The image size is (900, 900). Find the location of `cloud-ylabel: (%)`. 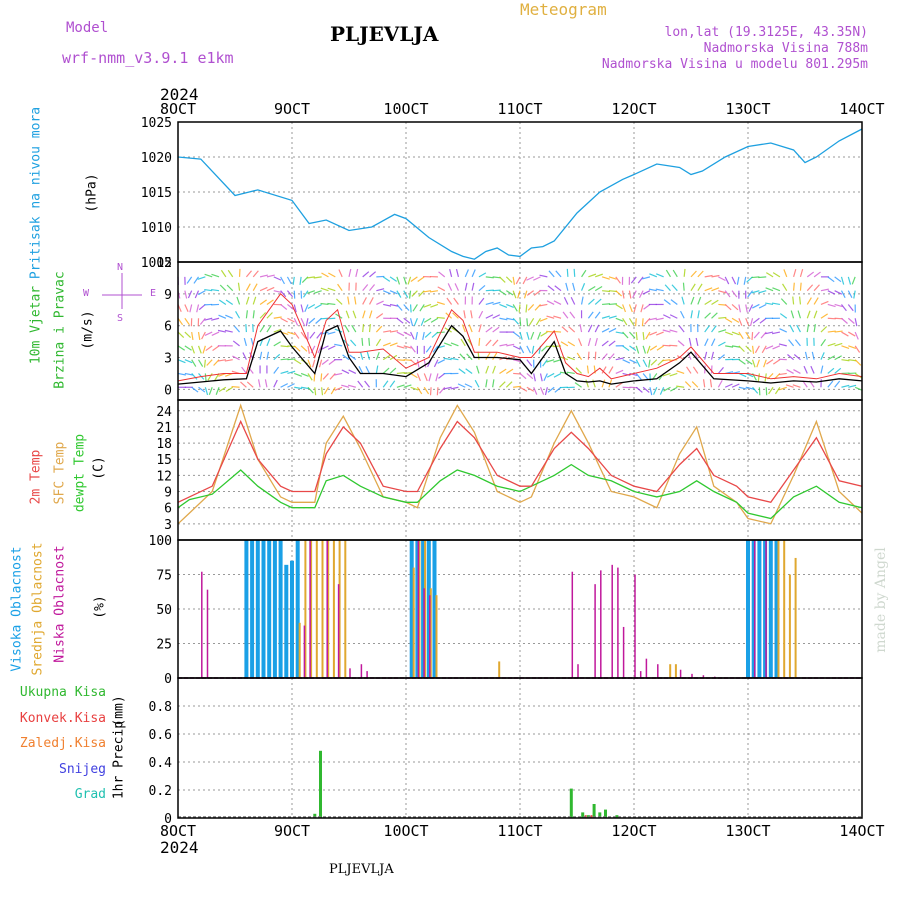

cloud-ylabel: (%) is located at coordinates (100, 607).